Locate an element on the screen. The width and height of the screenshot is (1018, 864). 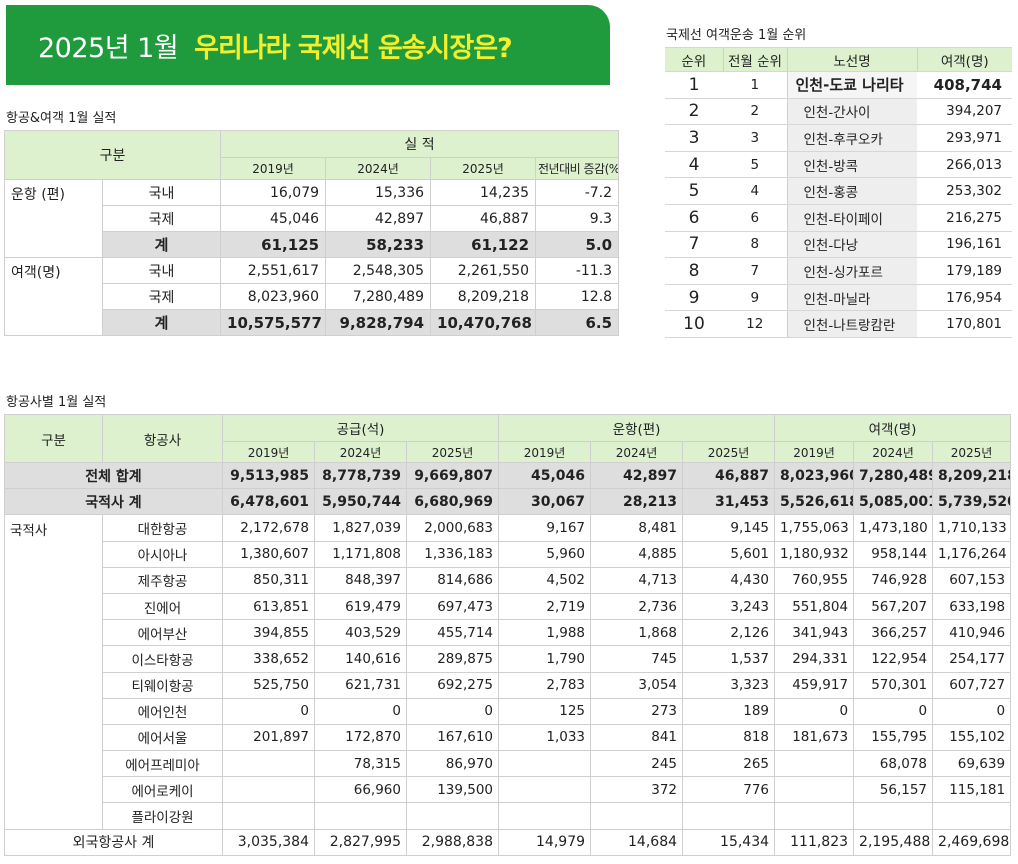
ranking-rank: 1 is located at coordinates (694, 85).